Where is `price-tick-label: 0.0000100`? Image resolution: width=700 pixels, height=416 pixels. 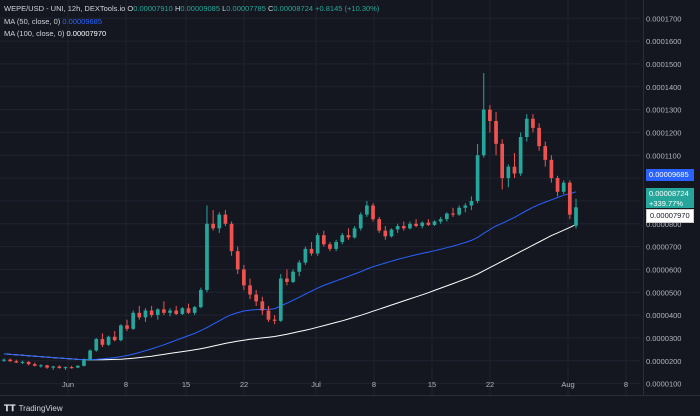
price-tick-label: 0.0000100 is located at coordinates (663, 384).